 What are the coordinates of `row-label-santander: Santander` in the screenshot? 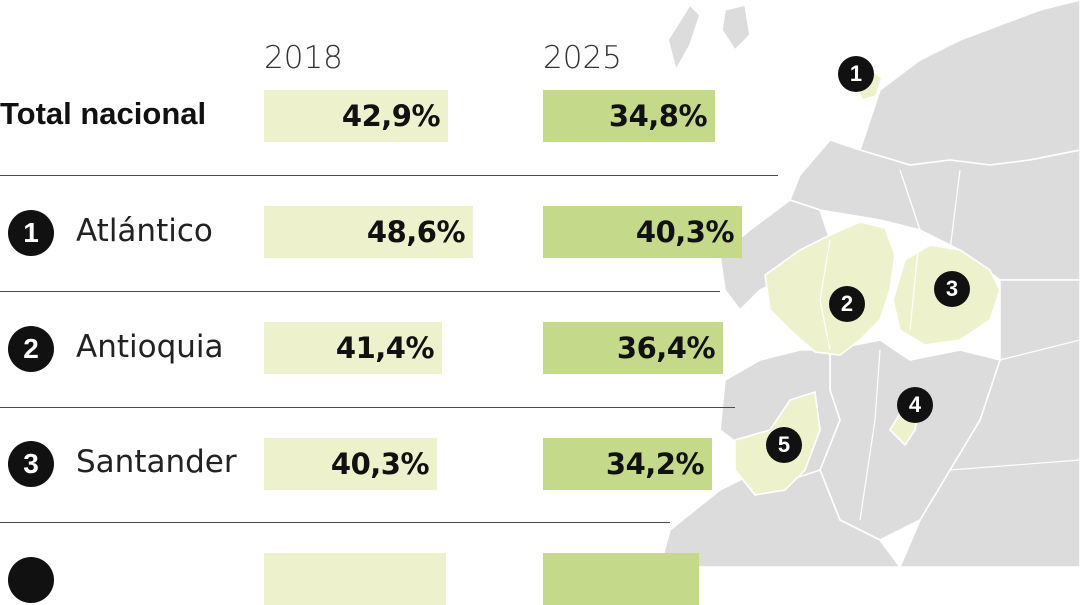 It's located at (156, 462).